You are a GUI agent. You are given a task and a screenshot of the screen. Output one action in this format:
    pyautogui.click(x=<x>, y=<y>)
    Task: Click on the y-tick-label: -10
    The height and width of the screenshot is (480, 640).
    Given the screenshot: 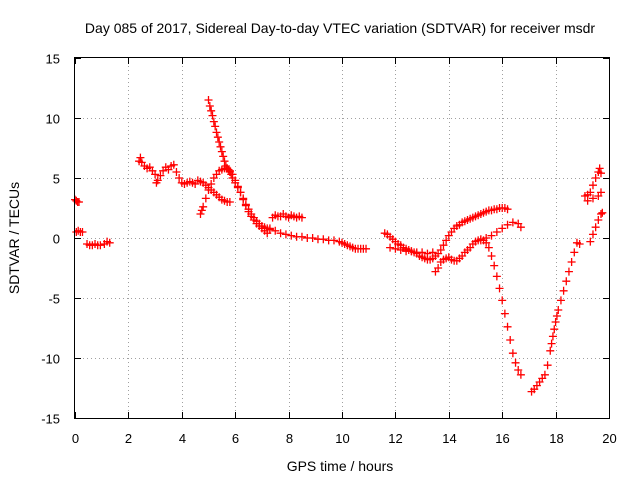 What is the action you would take?
    pyautogui.click(x=50, y=359)
    